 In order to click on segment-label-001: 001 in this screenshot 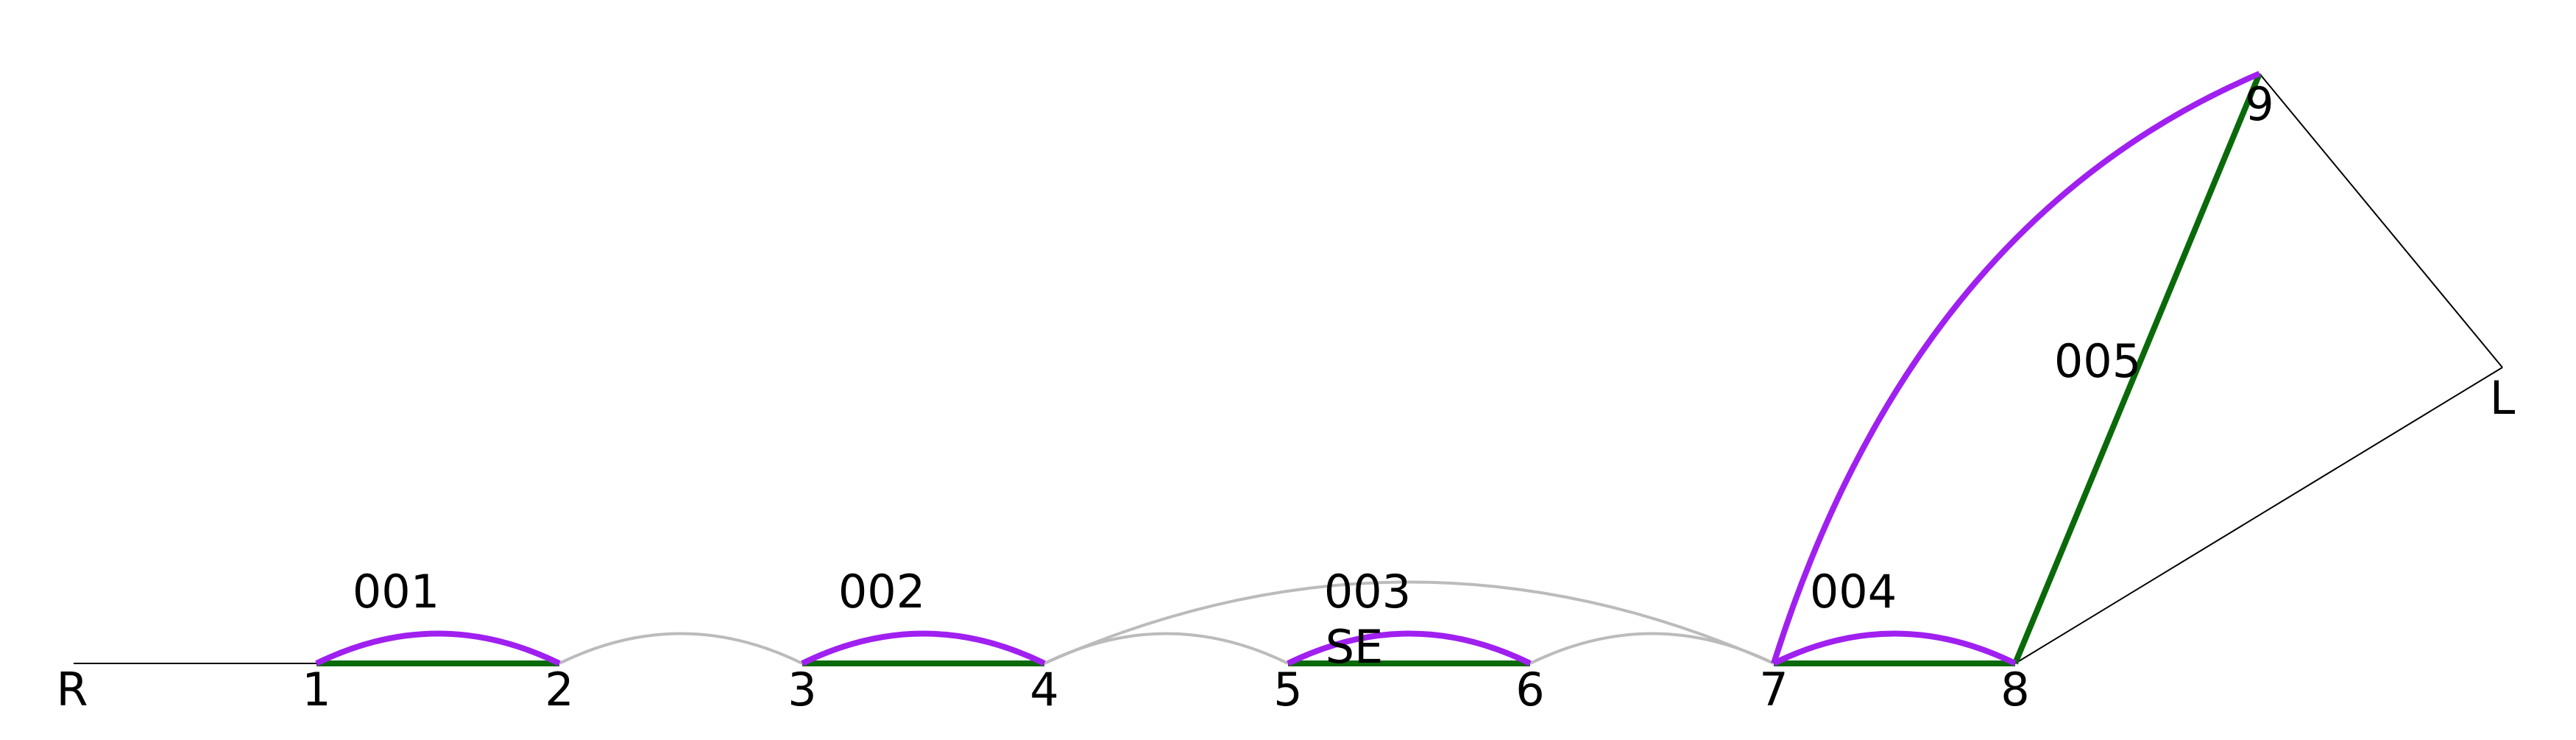, I will do `click(396, 592)`.